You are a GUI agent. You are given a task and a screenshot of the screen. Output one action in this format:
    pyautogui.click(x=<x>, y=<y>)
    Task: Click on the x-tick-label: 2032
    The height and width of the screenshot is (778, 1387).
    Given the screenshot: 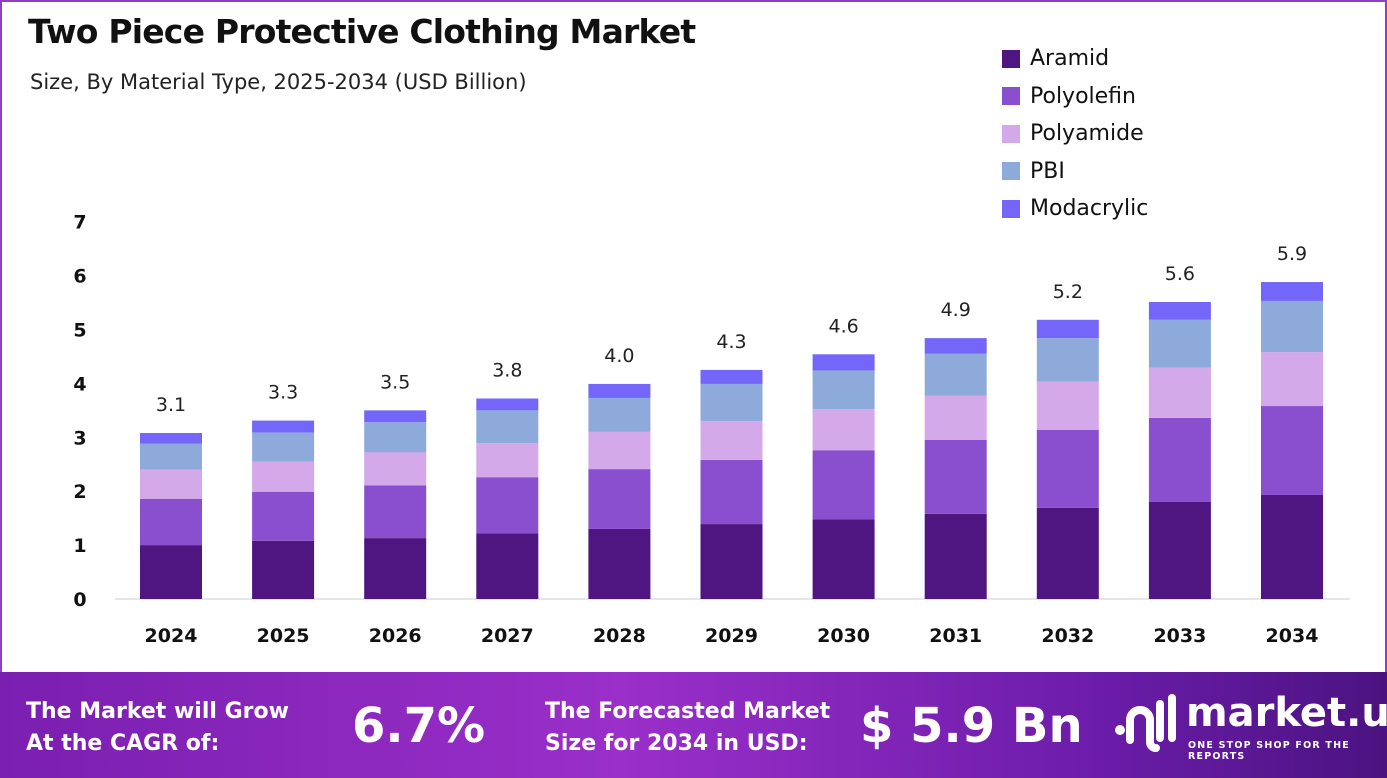 What is the action you would take?
    pyautogui.click(x=1067, y=636)
    